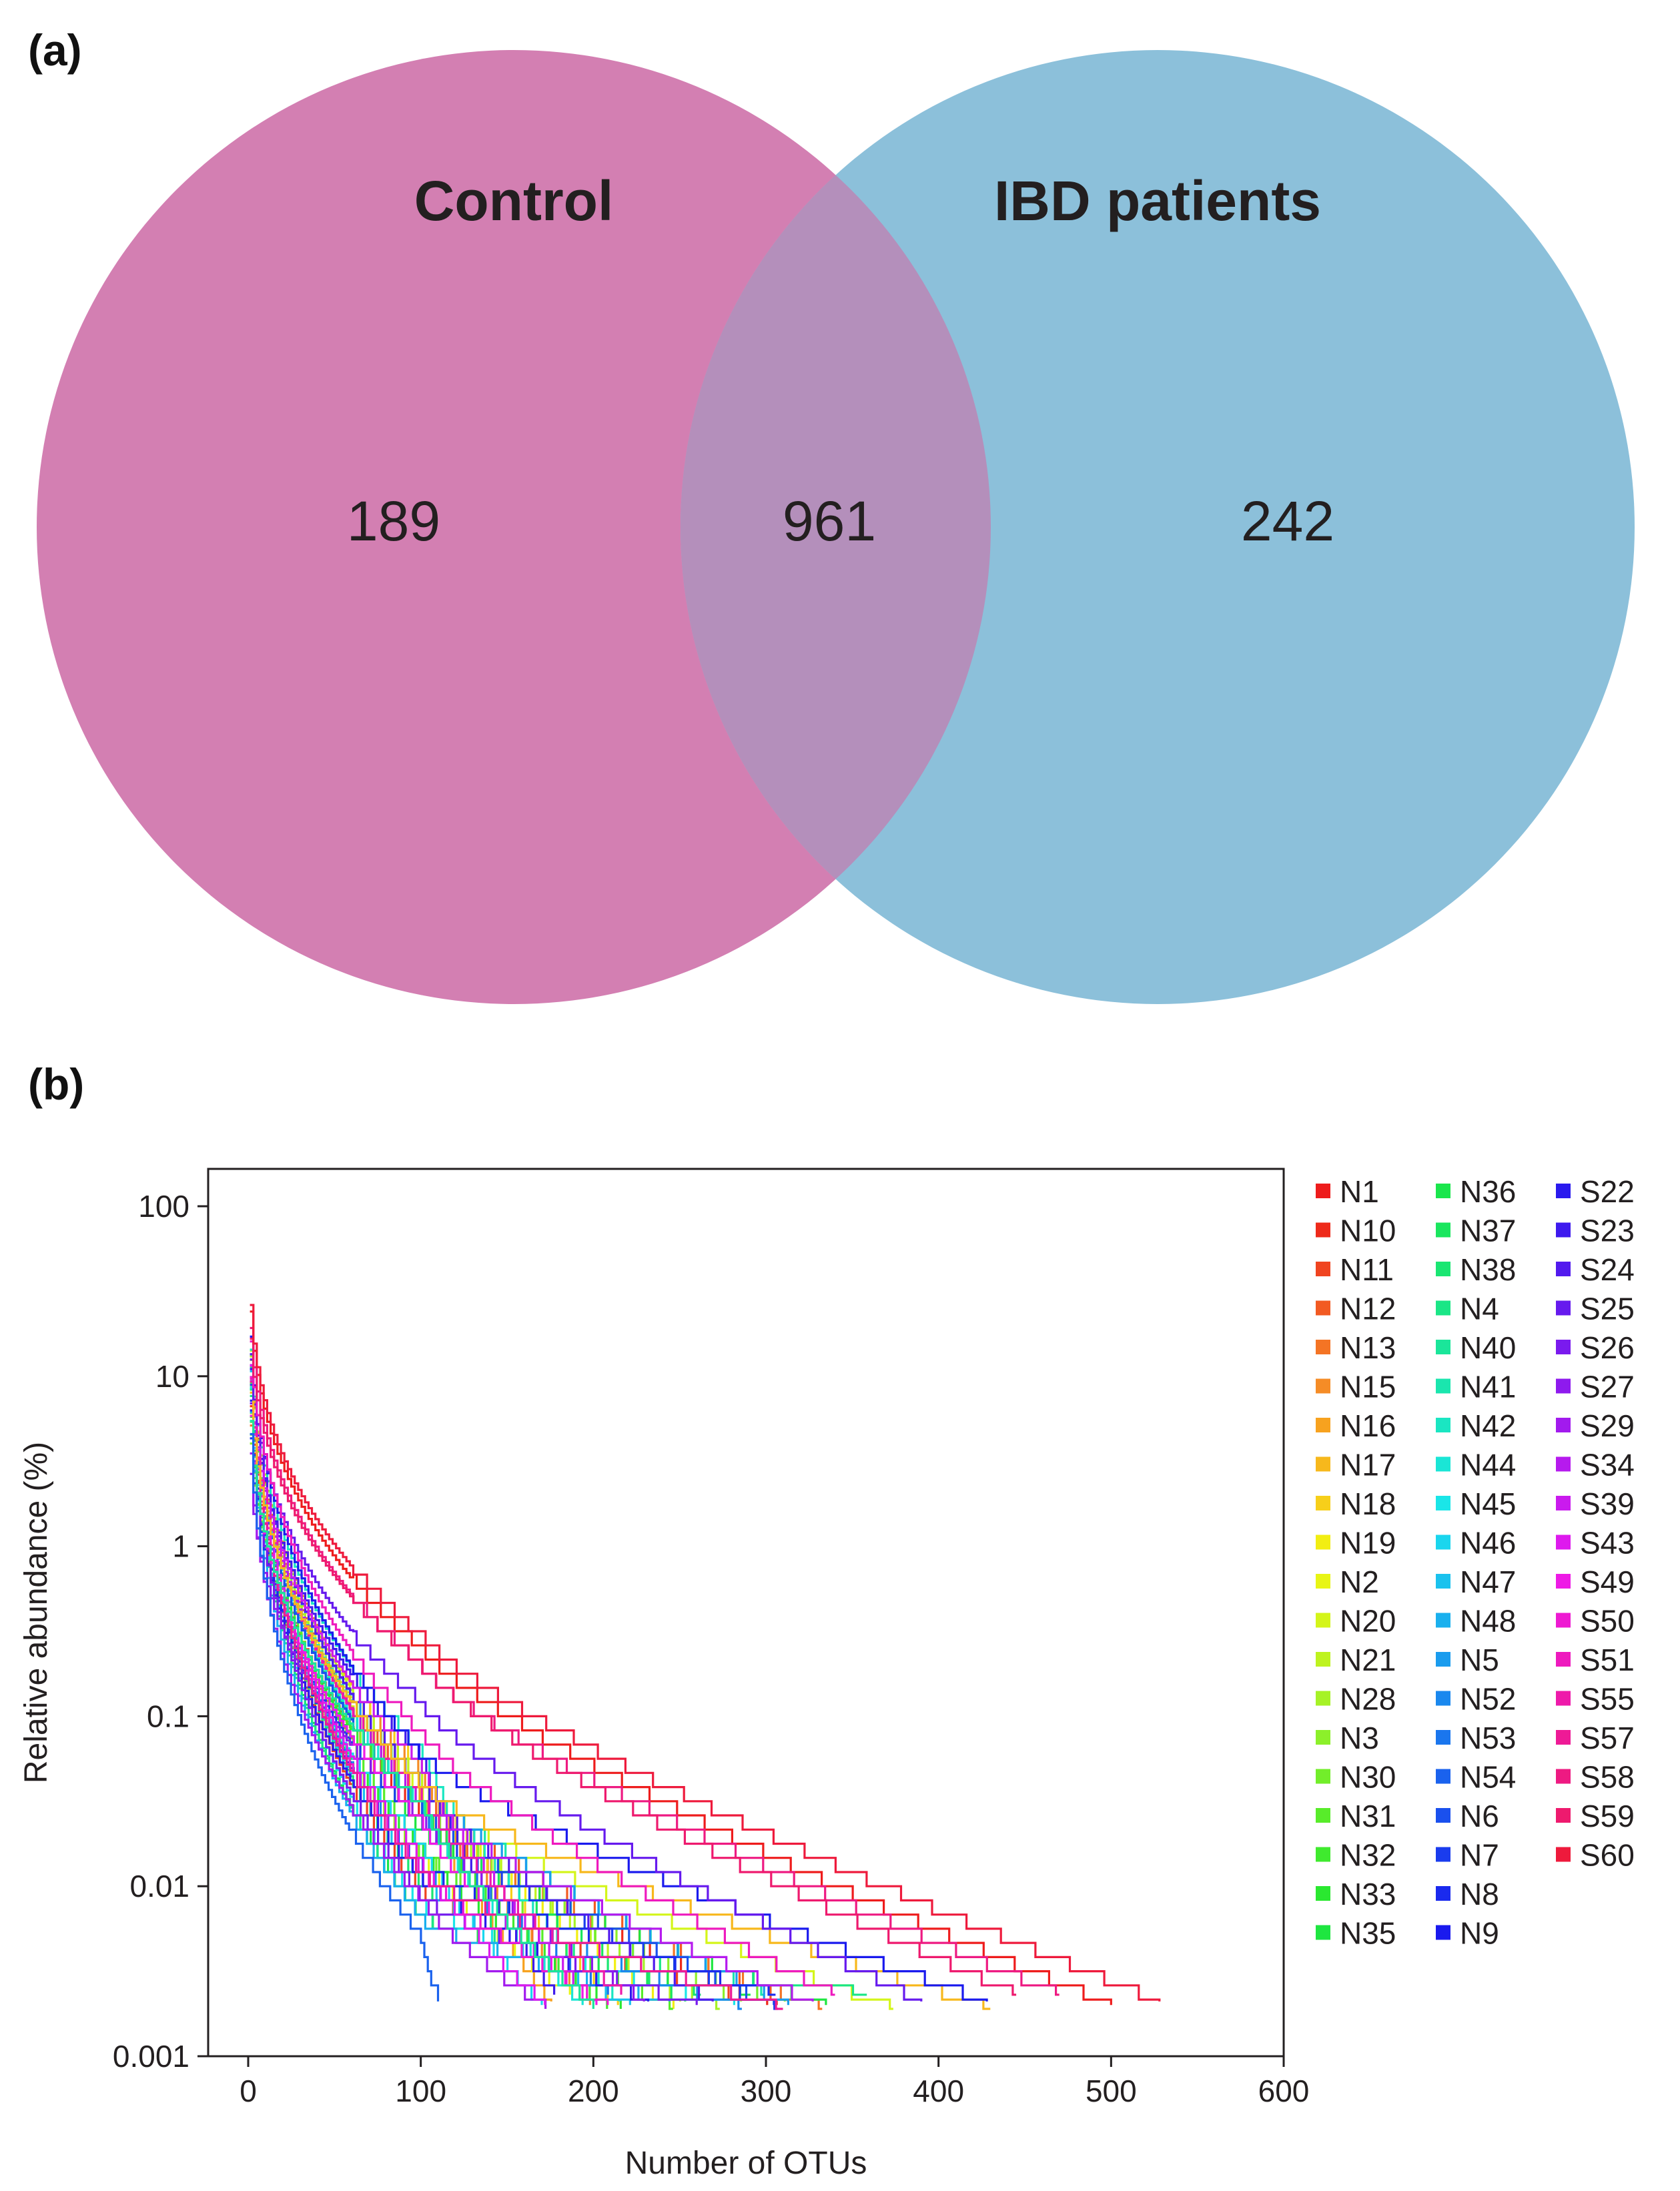 Image resolution: width=1680 pixels, height=2191 pixels. I want to click on y-axis: 0.001 0.01 0.1 1 10 100, so click(160, 1631).